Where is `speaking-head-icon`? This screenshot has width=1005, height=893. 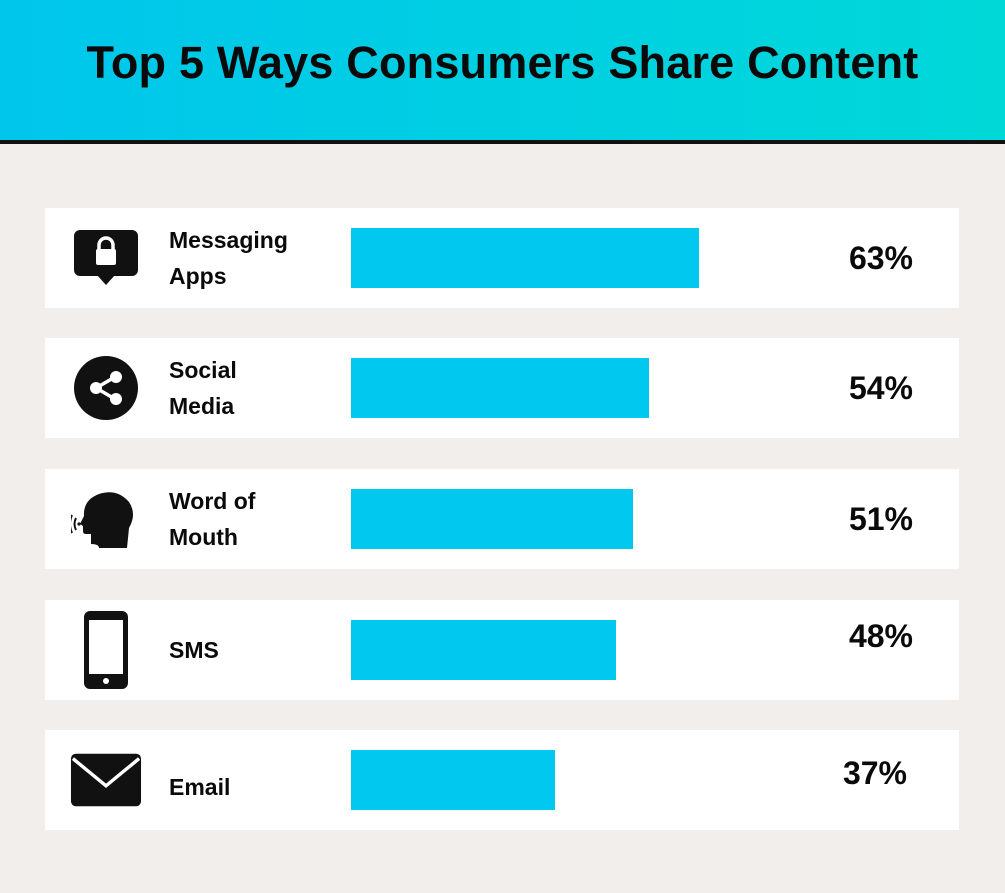 speaking-head-icon is located at coordinates (106, 519).